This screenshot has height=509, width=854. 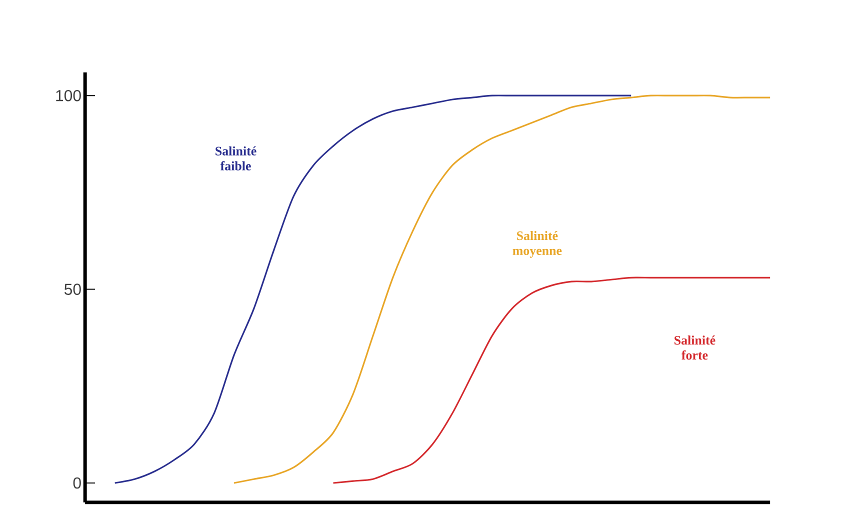 What do you see at coordinates (537, 244) in the screenshot?
I see `text: Salinité moyenne` at bounding box center [537, 244].